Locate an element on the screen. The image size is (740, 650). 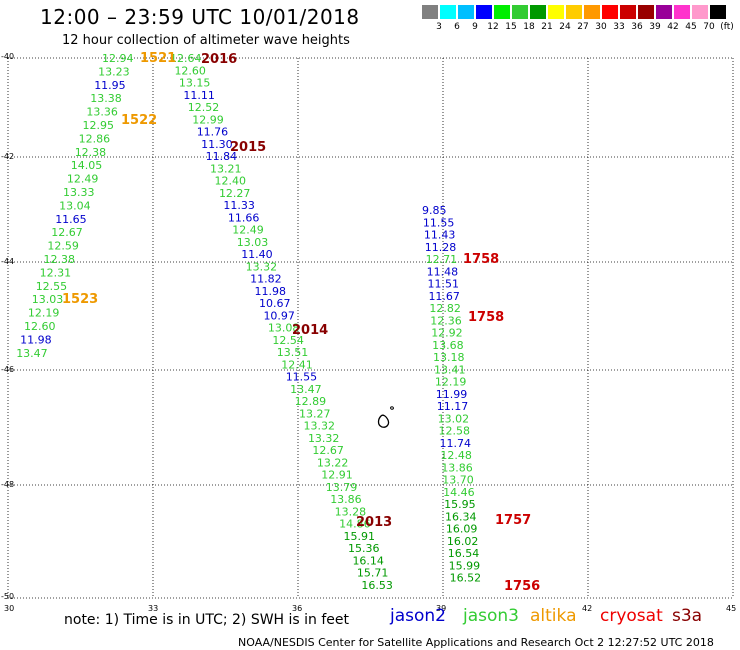
swh-value-label: 11.55 is located at coordinates (302, 377).